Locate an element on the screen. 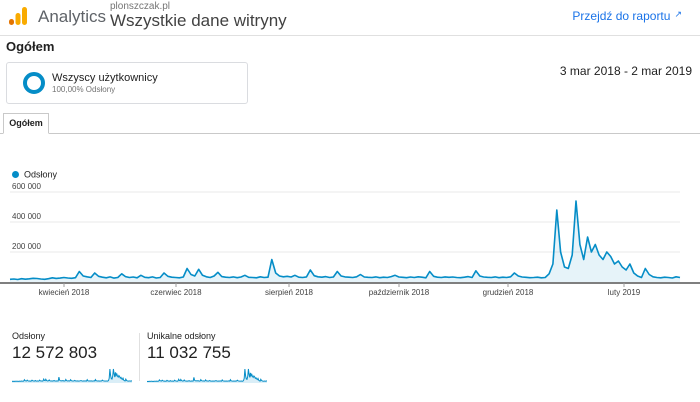 Image resolution: width=700 pixels, height=402 pixels. y-tick-label: 600 000 is located at coordinates (26, 186).